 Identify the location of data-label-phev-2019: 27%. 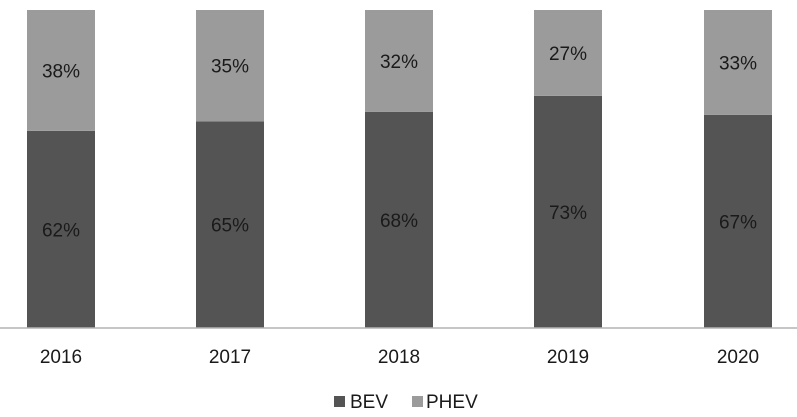
(568, 54).